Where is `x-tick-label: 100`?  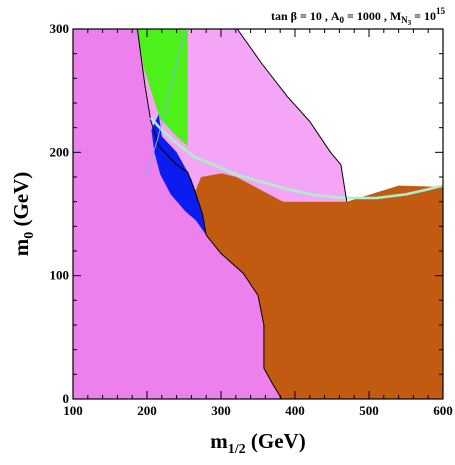
x-tick-label: 100 is located at coordinates (73, 410).